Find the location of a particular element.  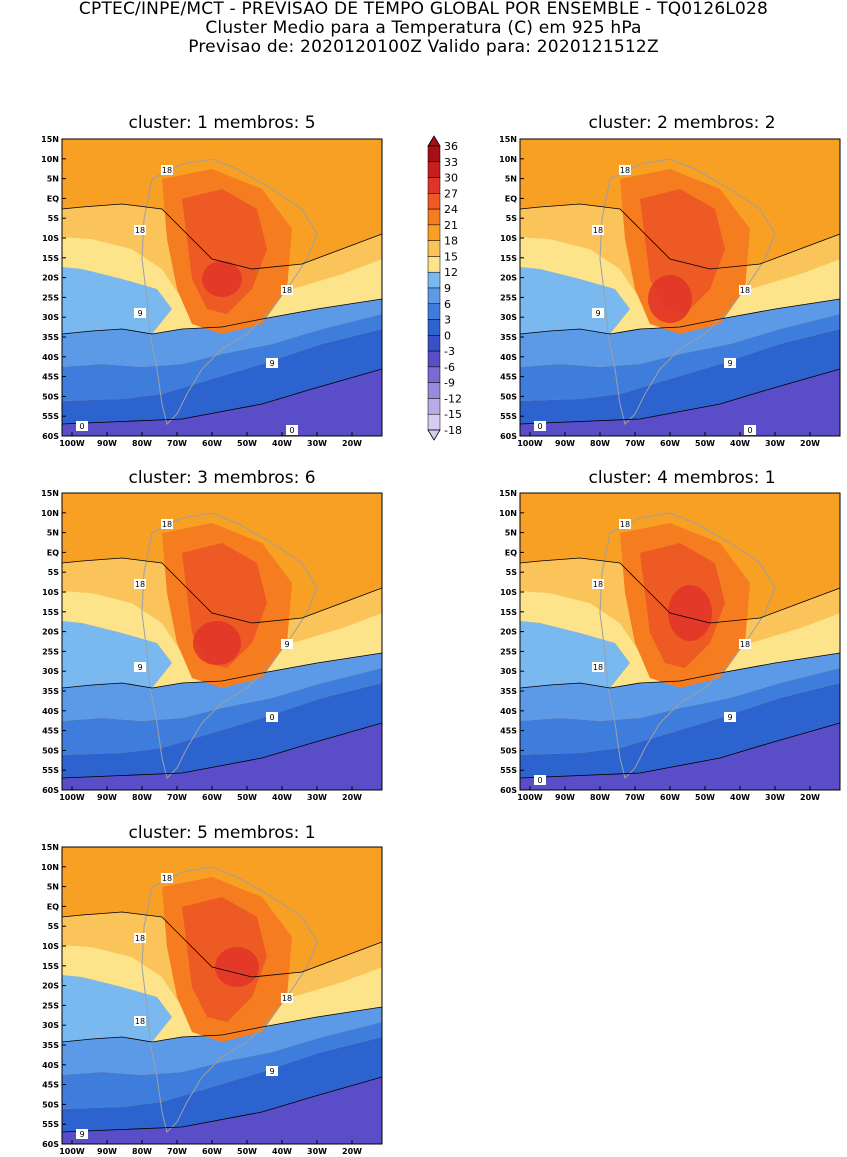

longitude-tick-label: 80W is located at coordinates (600, 443).